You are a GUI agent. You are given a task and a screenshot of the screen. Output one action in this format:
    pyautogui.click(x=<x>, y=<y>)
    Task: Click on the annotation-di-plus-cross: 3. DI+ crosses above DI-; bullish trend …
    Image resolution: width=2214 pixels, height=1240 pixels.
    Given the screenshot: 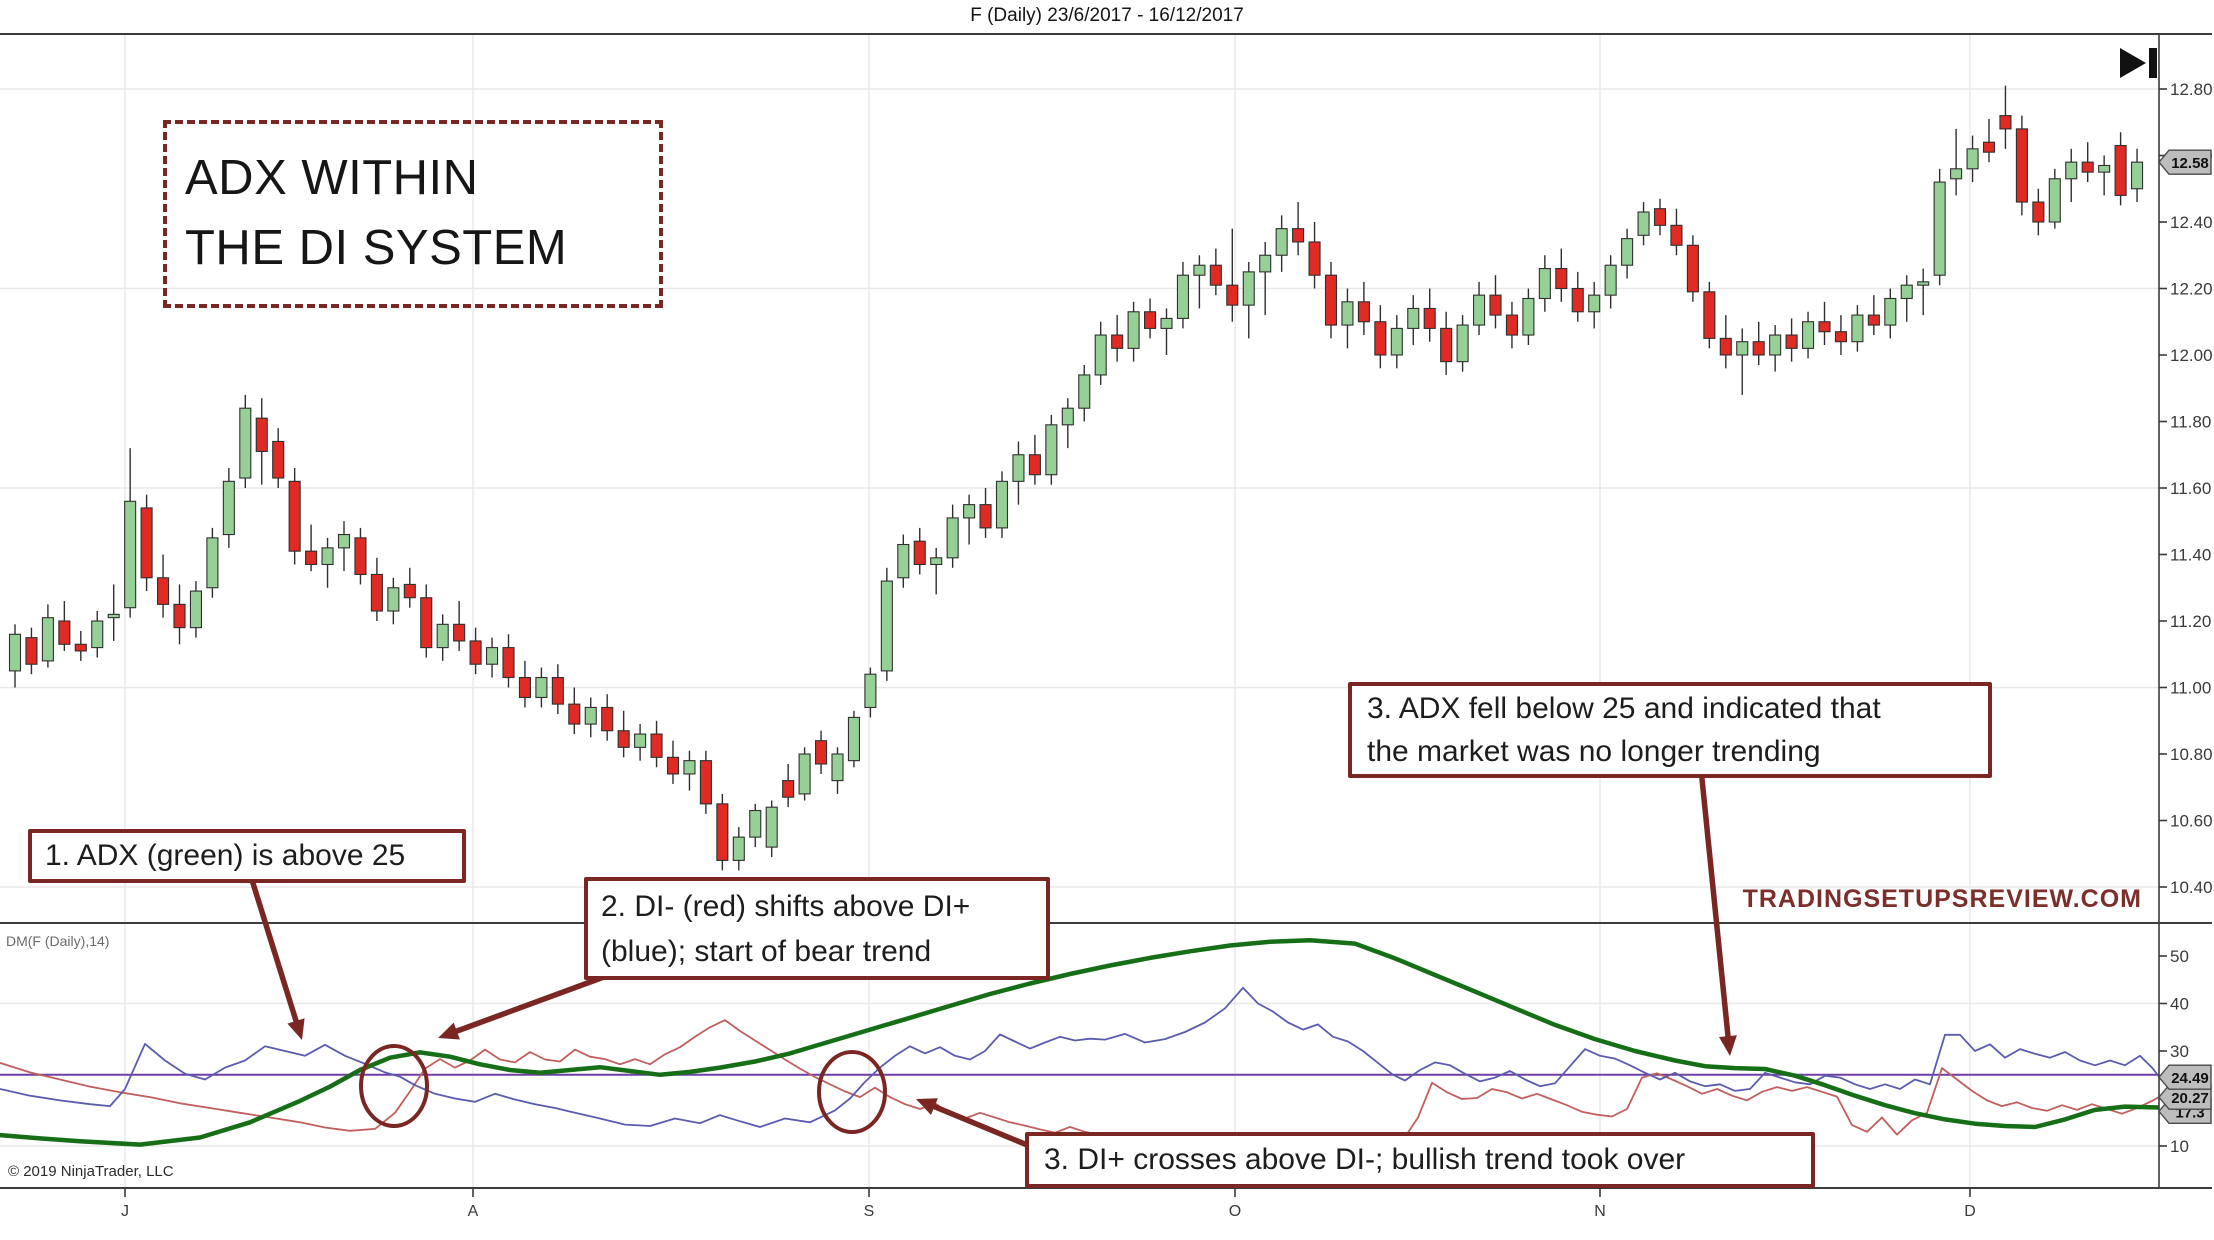 What is the action you would take?
    pyautogui.click(x=1420, y=1160)
    